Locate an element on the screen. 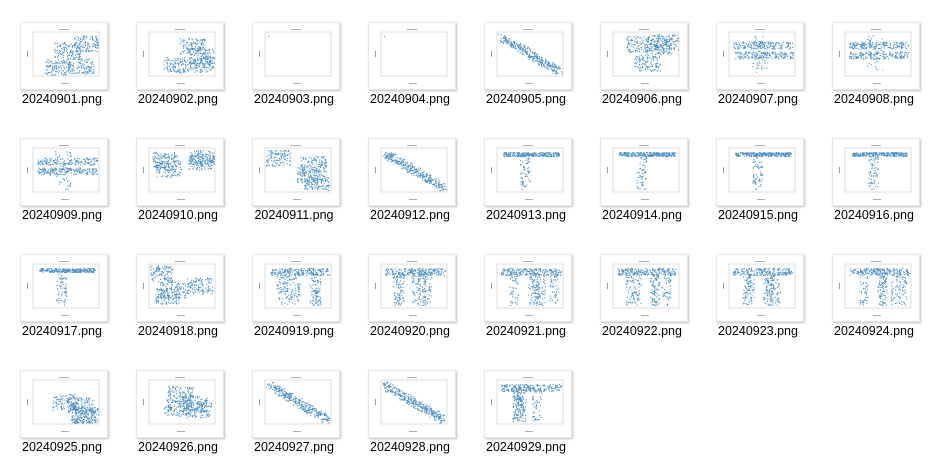  file-name-label: 20240905.png is located at coordinates (526, 99).